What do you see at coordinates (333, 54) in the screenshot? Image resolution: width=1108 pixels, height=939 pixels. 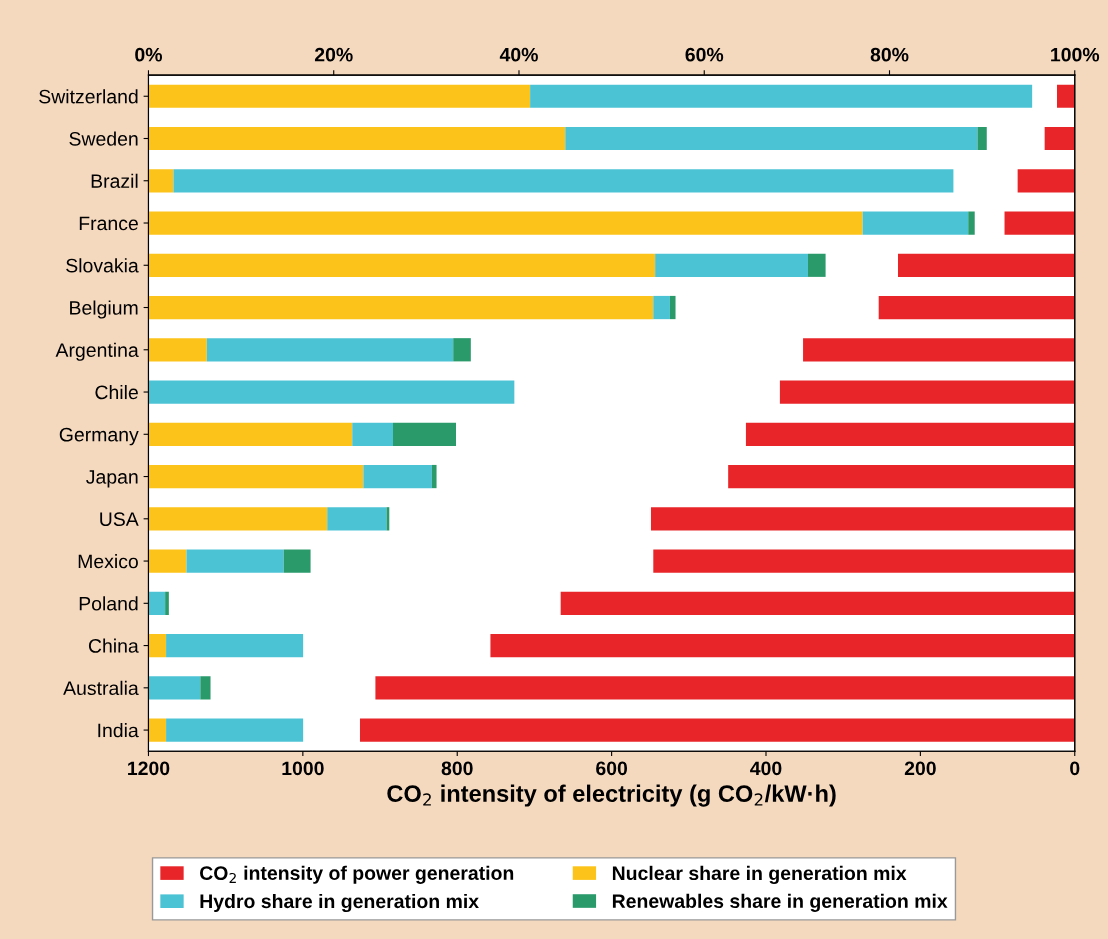 I see `x-tick-label: 20%` at bounding box center [333, 54].